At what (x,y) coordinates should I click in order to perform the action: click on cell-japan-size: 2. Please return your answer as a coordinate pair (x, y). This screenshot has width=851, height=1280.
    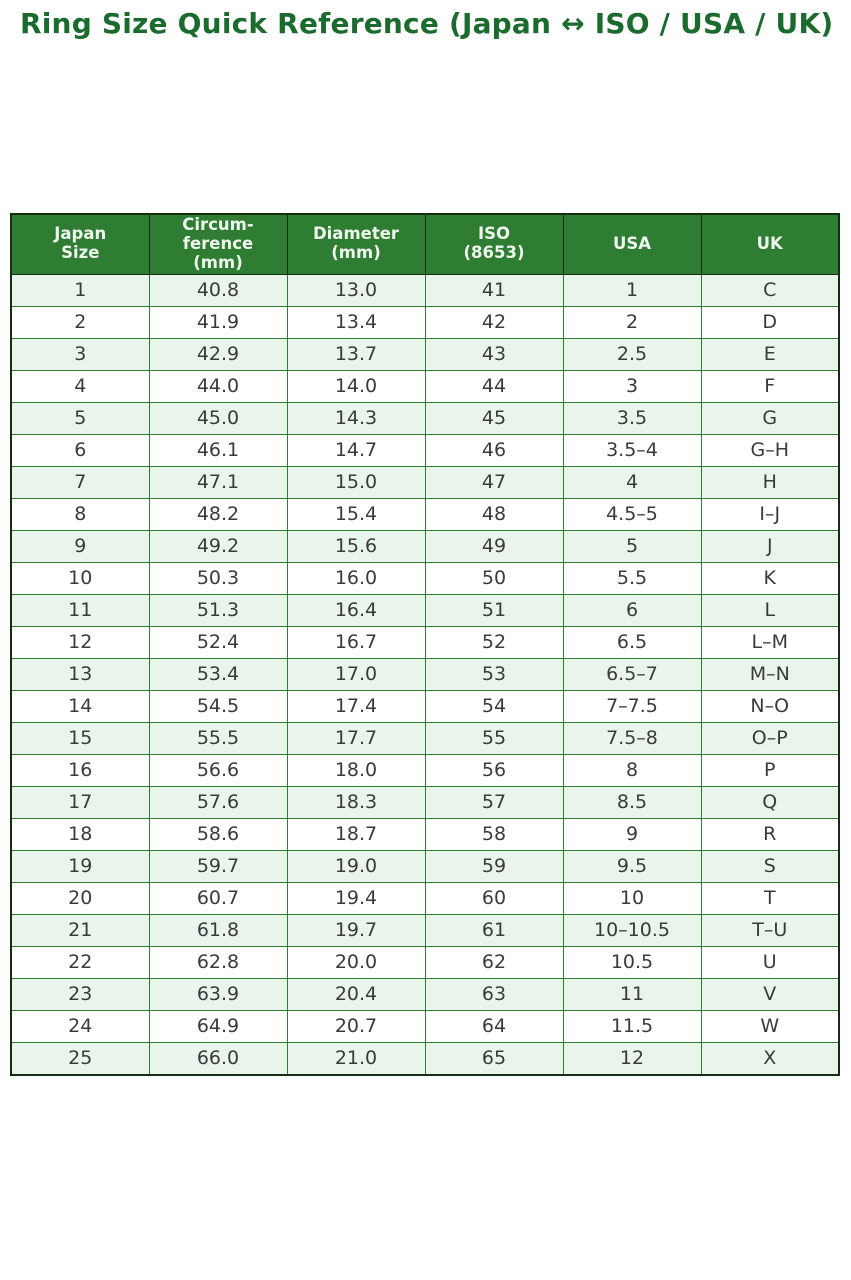
    Looking at the image, I should click on (80, 322).